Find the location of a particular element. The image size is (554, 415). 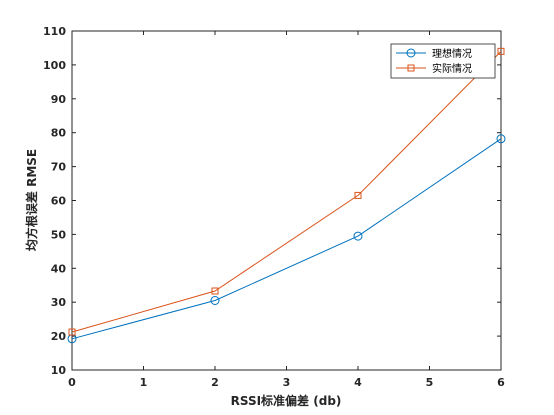

y-tick-label: 110 is located at coordinates (54, 31).